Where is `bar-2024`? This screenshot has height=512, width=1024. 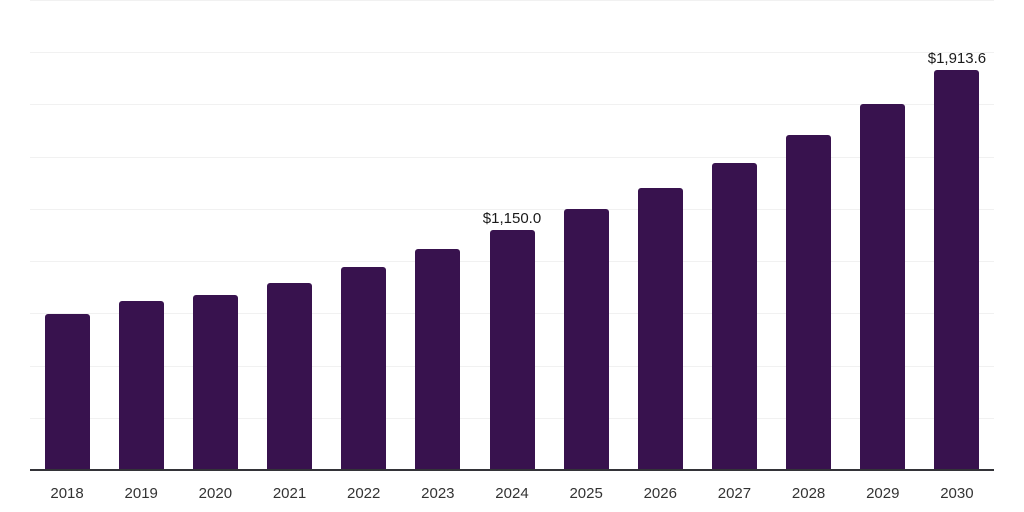 bar-2024 is located at coordinates (512, 349).